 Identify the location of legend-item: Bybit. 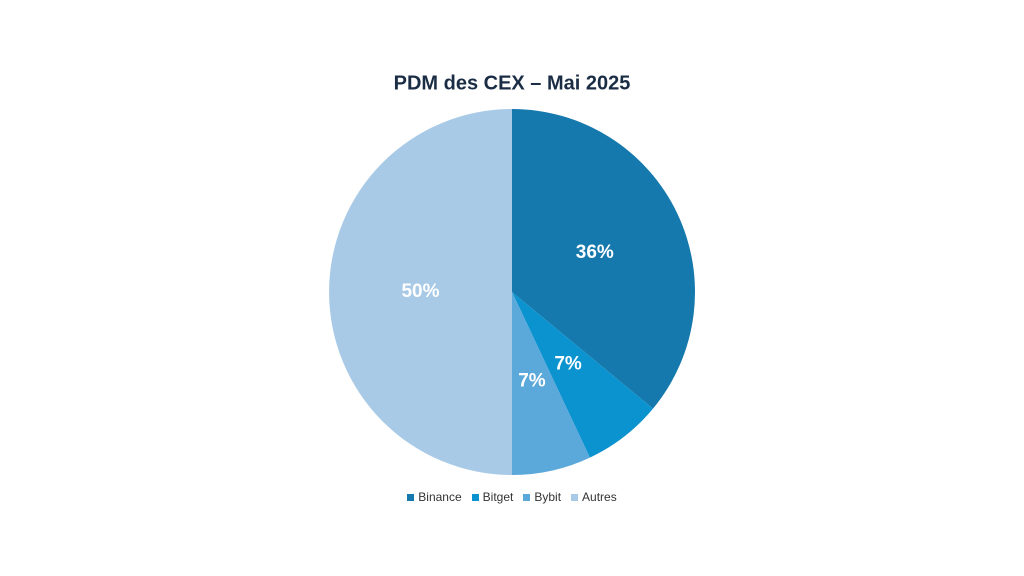
(542, 497).